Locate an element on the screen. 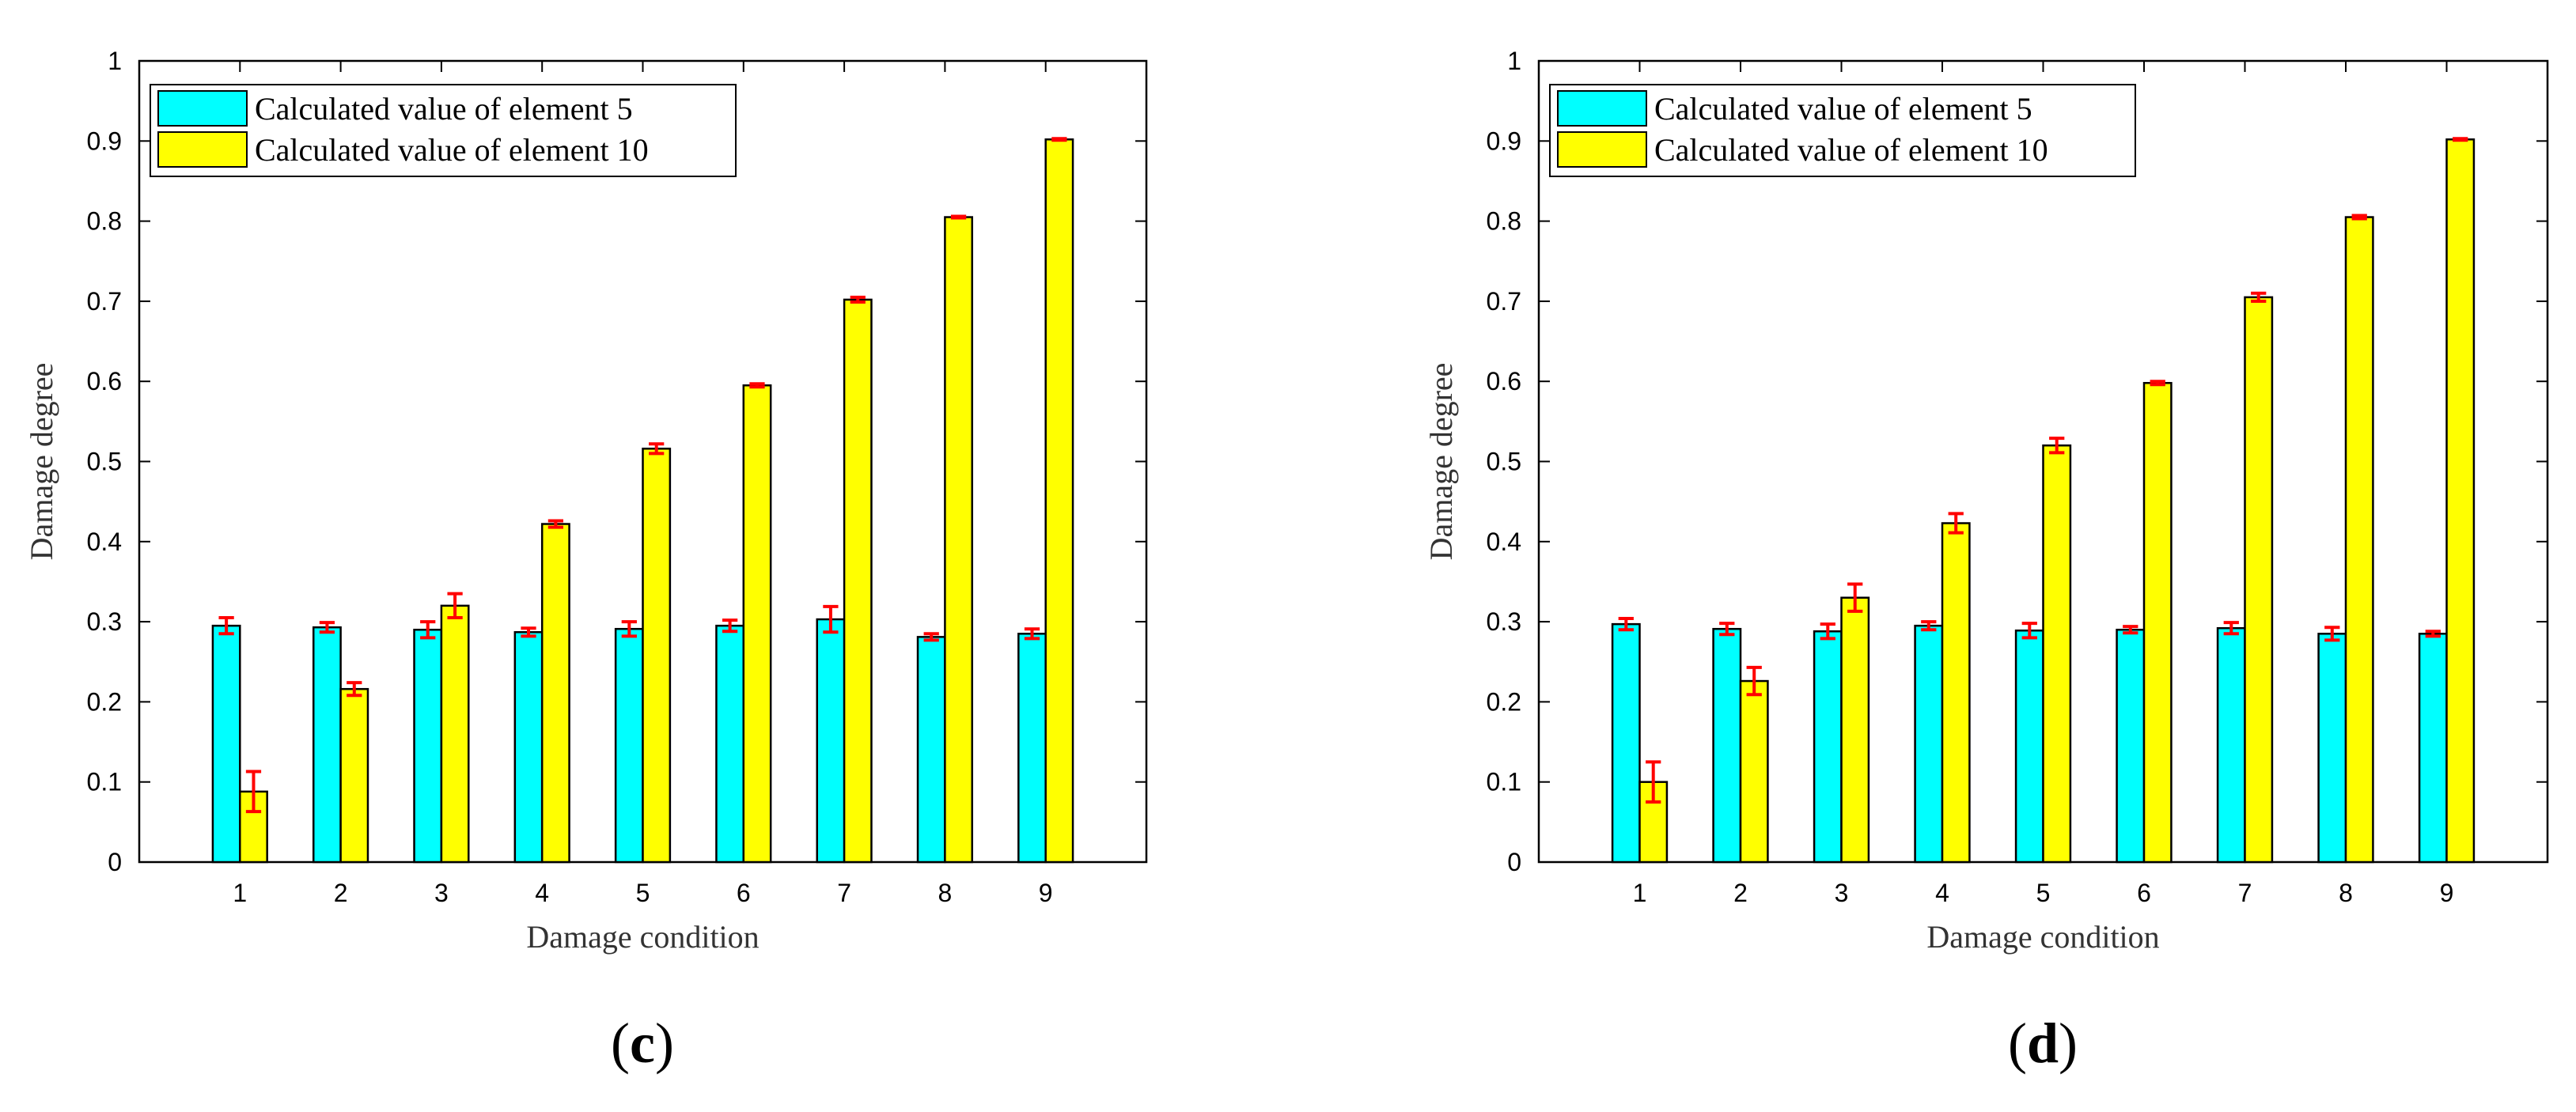 The width and height of the screenshot is (2576, 1112). panel-label-letter: d is located at coordinates (2043, 1043).